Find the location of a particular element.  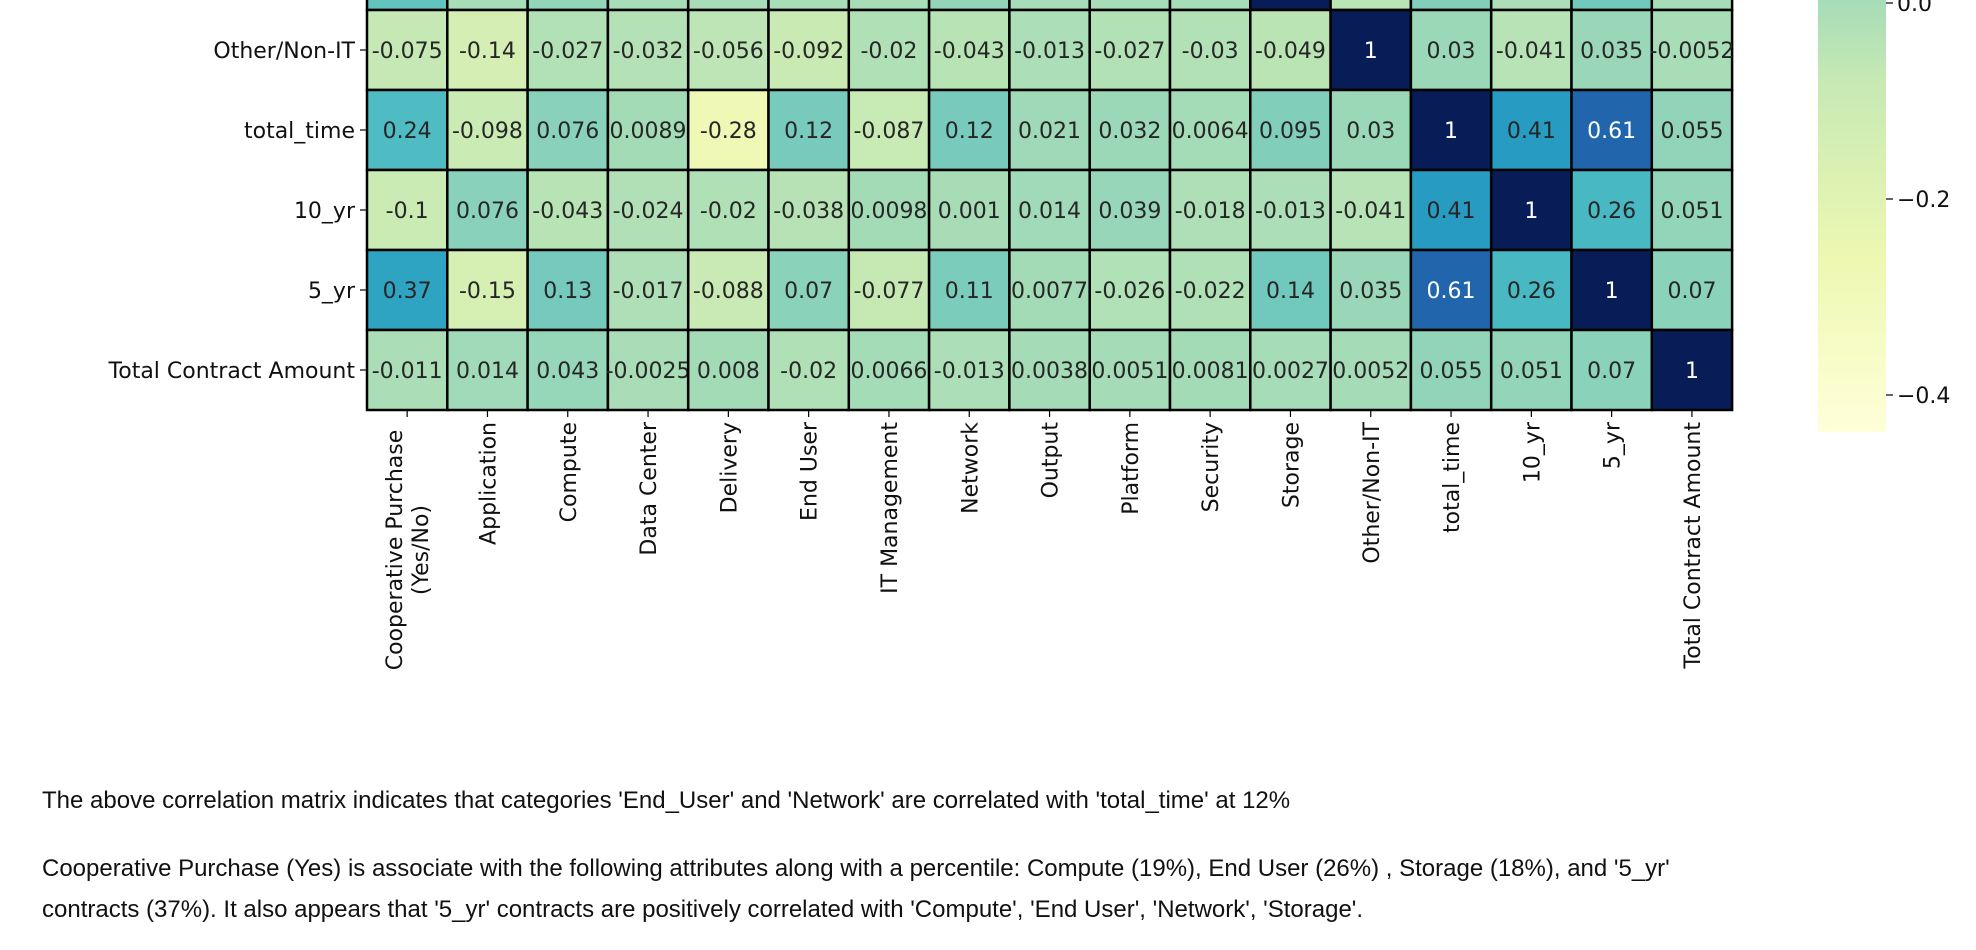

cell-annotation: 0.095 is located at coordinates (1290, 131).